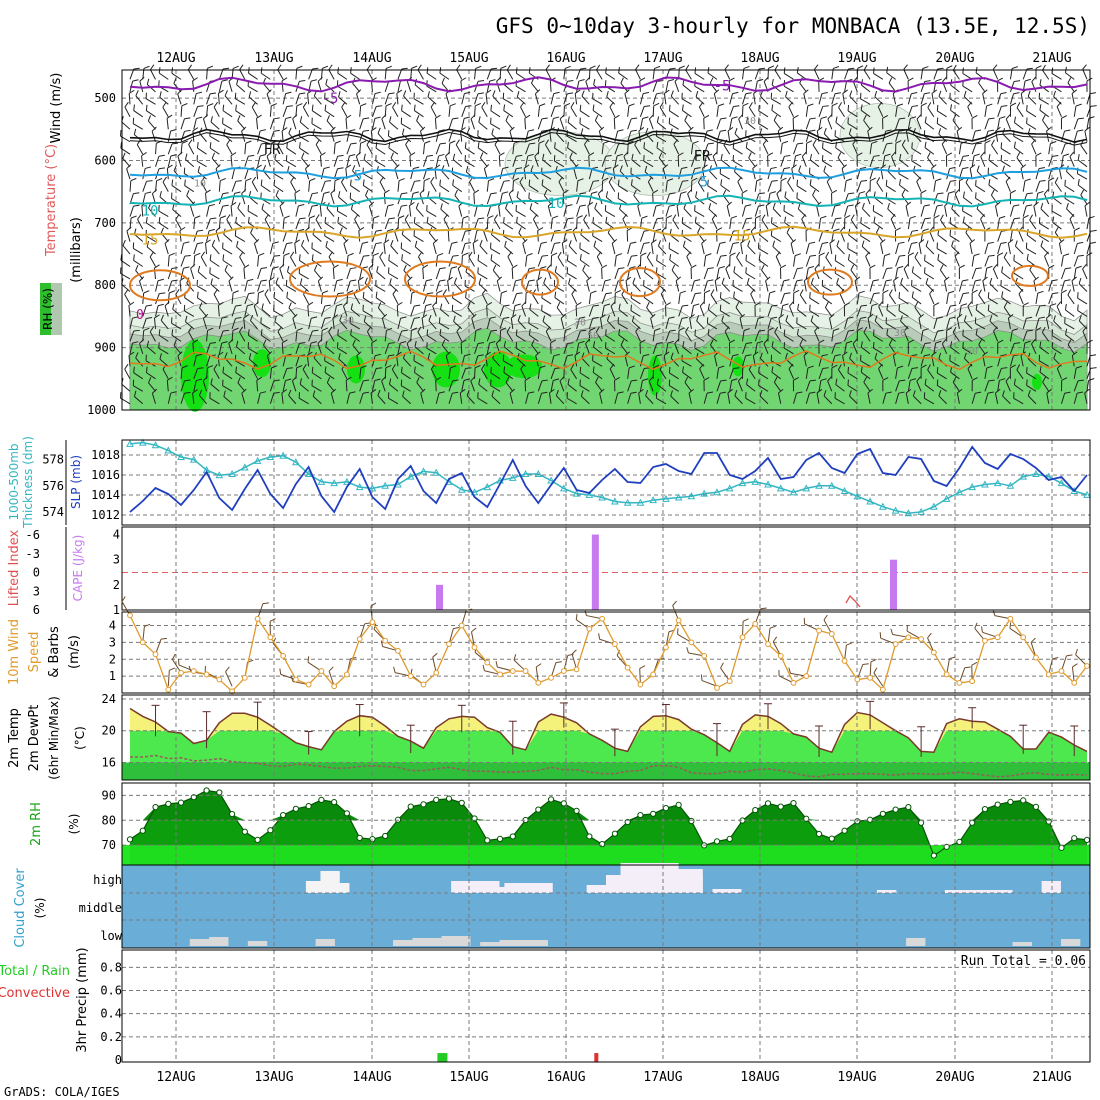 This screenshot has height=1100, width=1100. I want to click on wind-speed-point, so click(729, 681).